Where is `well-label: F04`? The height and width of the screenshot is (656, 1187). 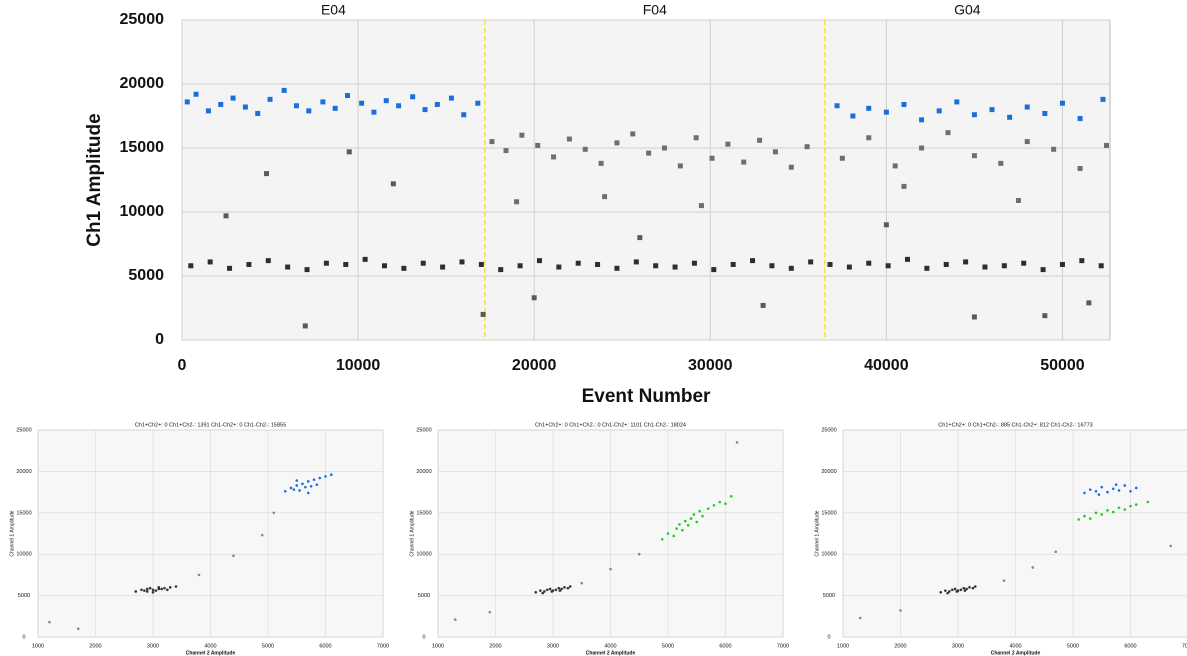 well-label: F04 is located at coordinates (655, 10).